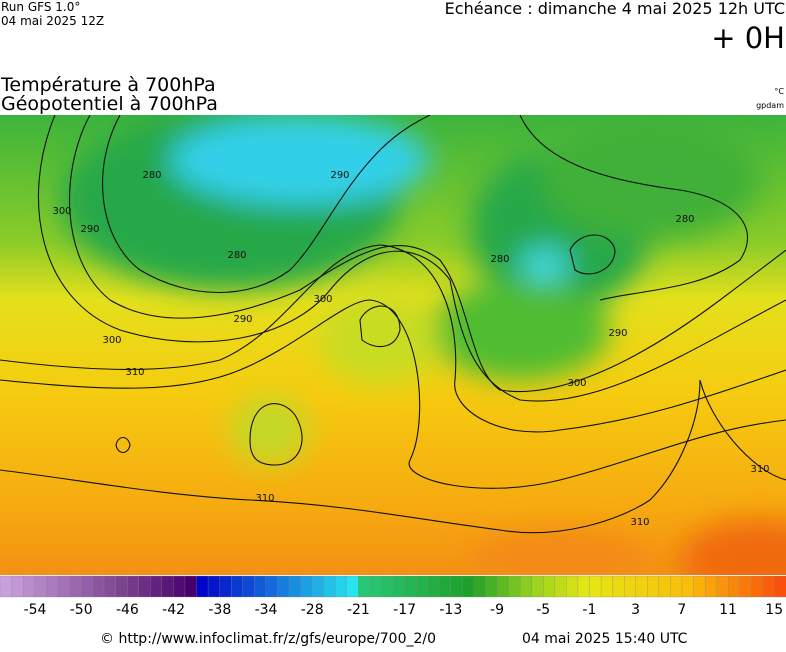  What do you see at coordinates (681, 610) in the screenshot?
I see `colorbar-label: 7` at bounding box center [681, 610].